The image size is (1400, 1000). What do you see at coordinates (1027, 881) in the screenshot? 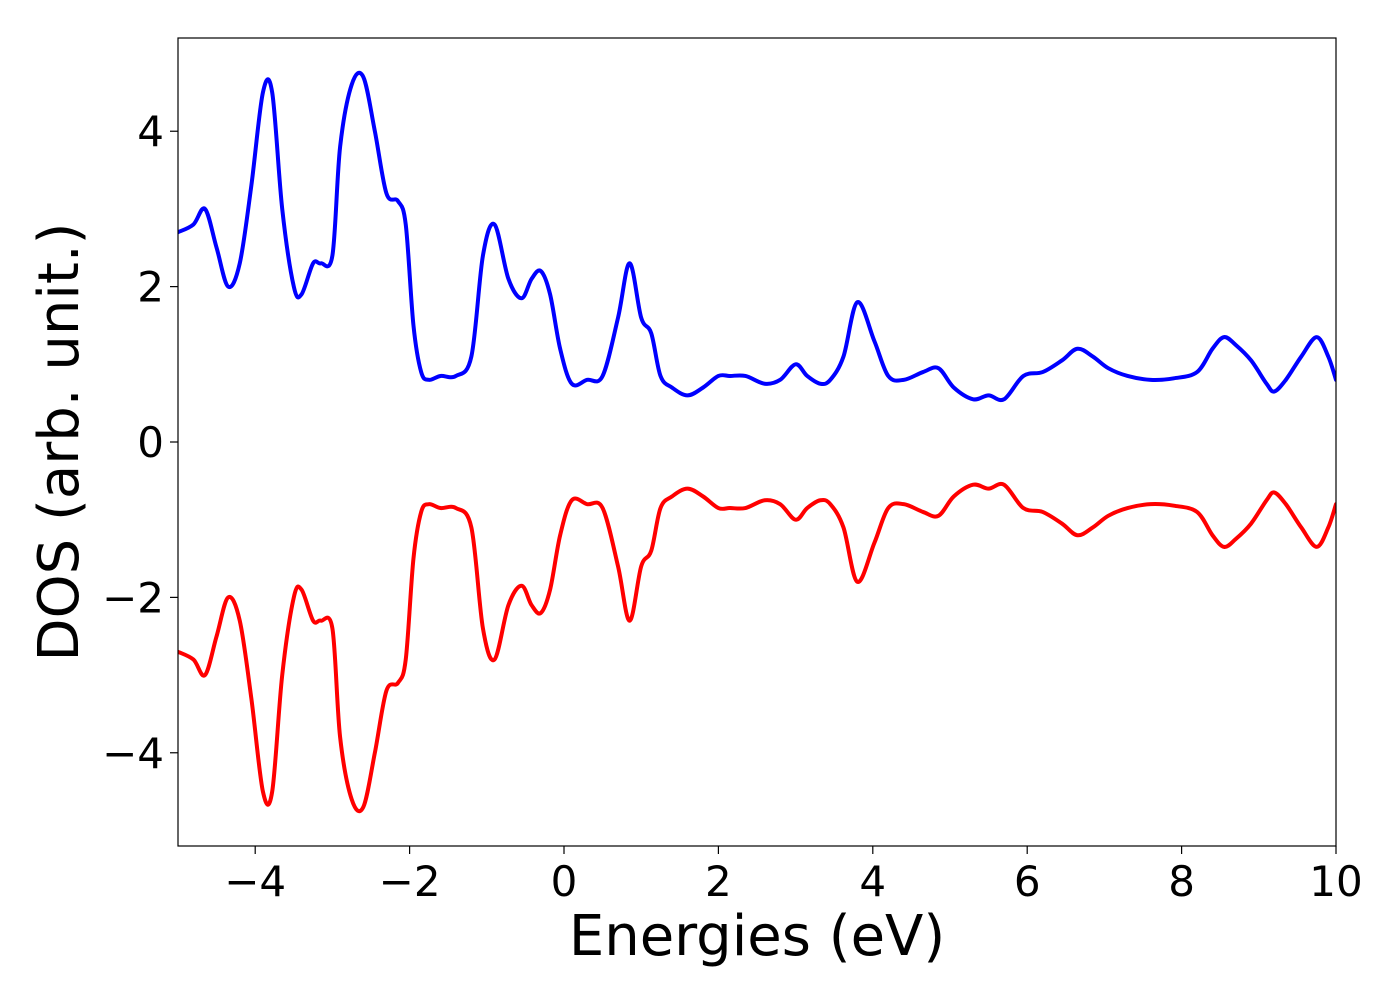
I see `x-tick-label: 6` at bounding box center [1027, 881].